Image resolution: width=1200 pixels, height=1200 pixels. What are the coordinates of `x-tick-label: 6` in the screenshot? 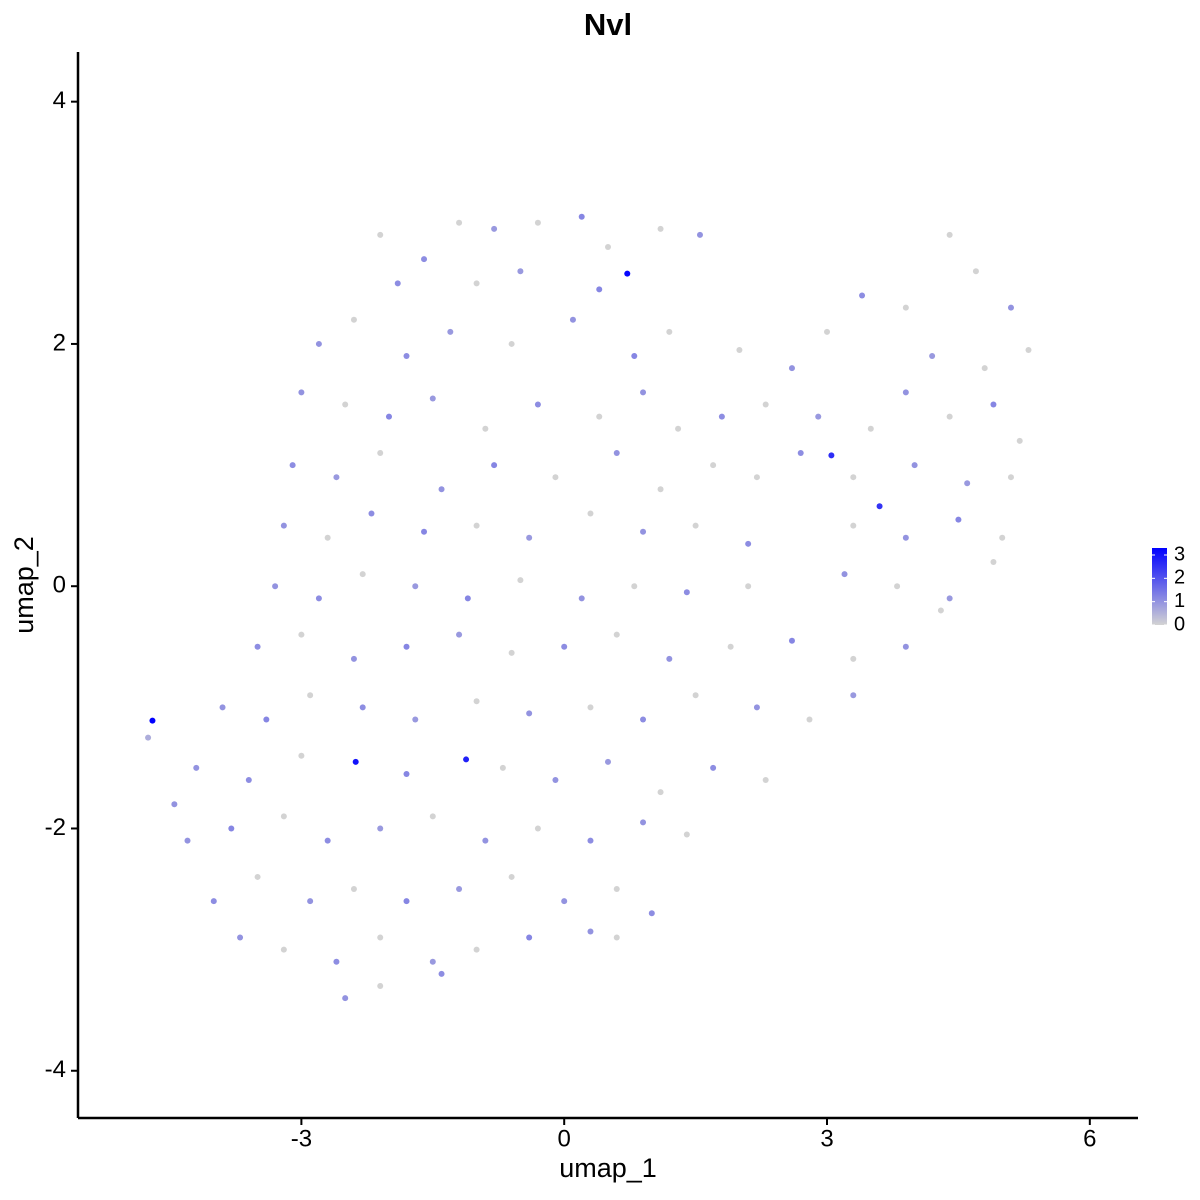 It's located at (1089, 1138).